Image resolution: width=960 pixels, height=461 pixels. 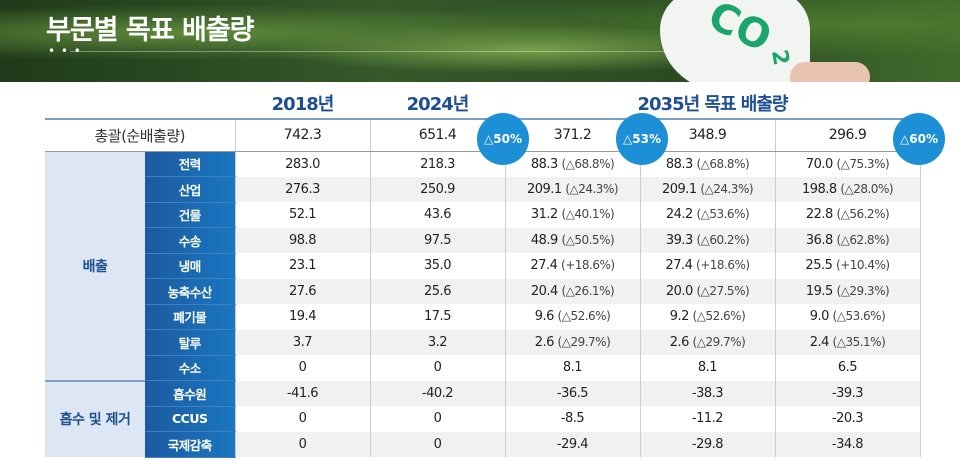 What do you see at coordinates (303, 266) in the screenshot?
I see `cell-value: 23.1` at bounding box center [303, 266].